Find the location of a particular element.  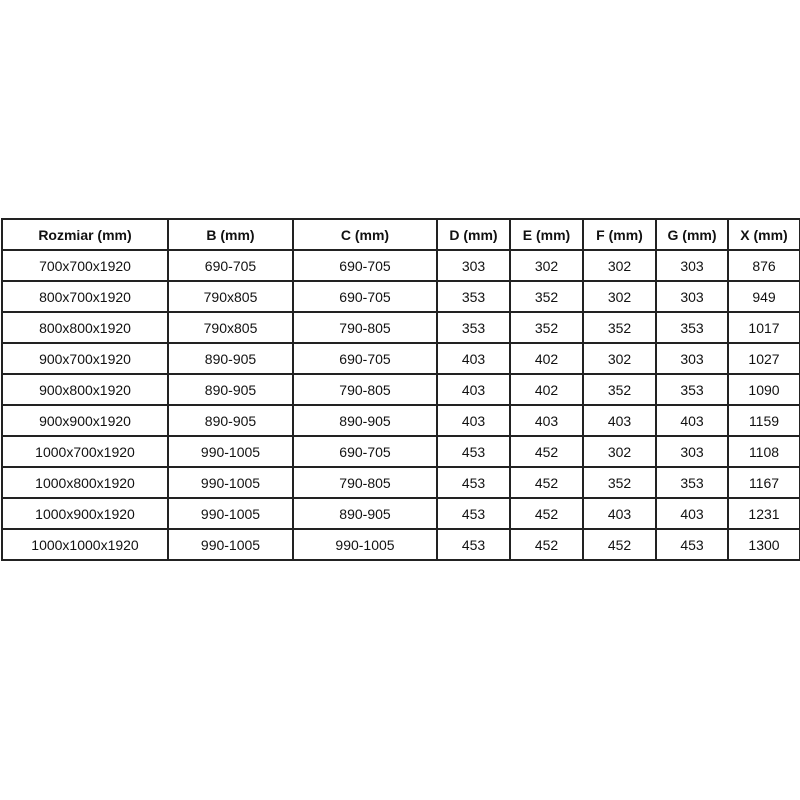

column-header: E (mm) is located at coordinates (546, 234).